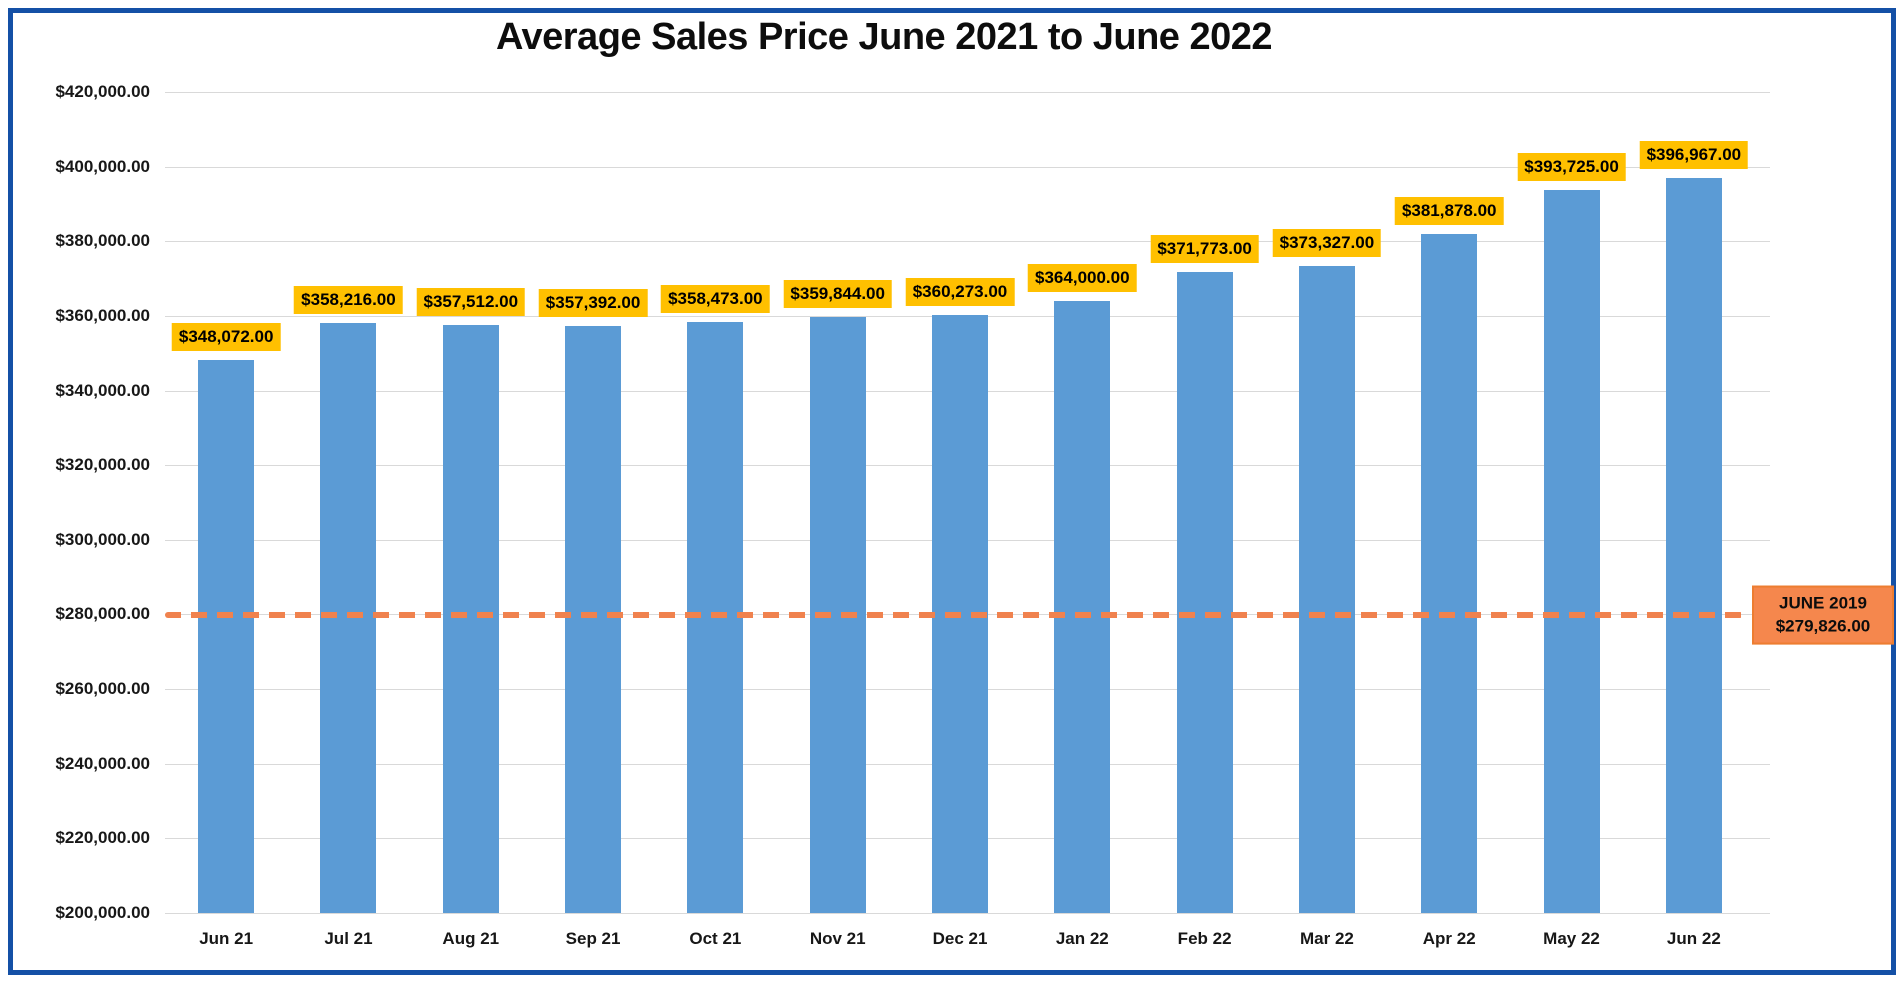 The height and width of the screenshot is (983, 1904). Describe the element at coordinates (1204, 248) in the screenshot. I see `data-label: $371,773.00` at that location.